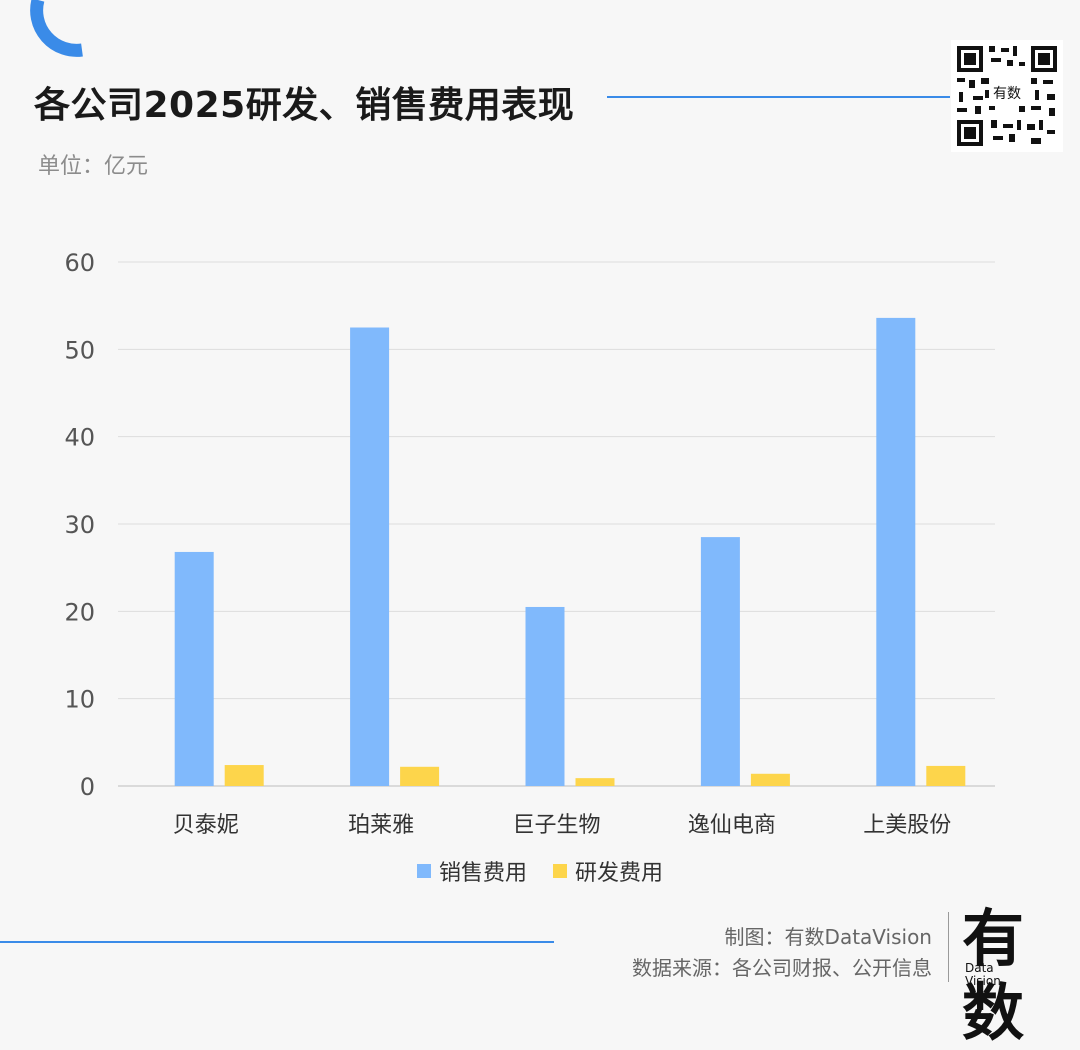 This screenshot has height=1050, width=1080. Describe the element at coordinates (482, 873) in the screenshot. I see `legend-label-sales: 销售费用` at that location.